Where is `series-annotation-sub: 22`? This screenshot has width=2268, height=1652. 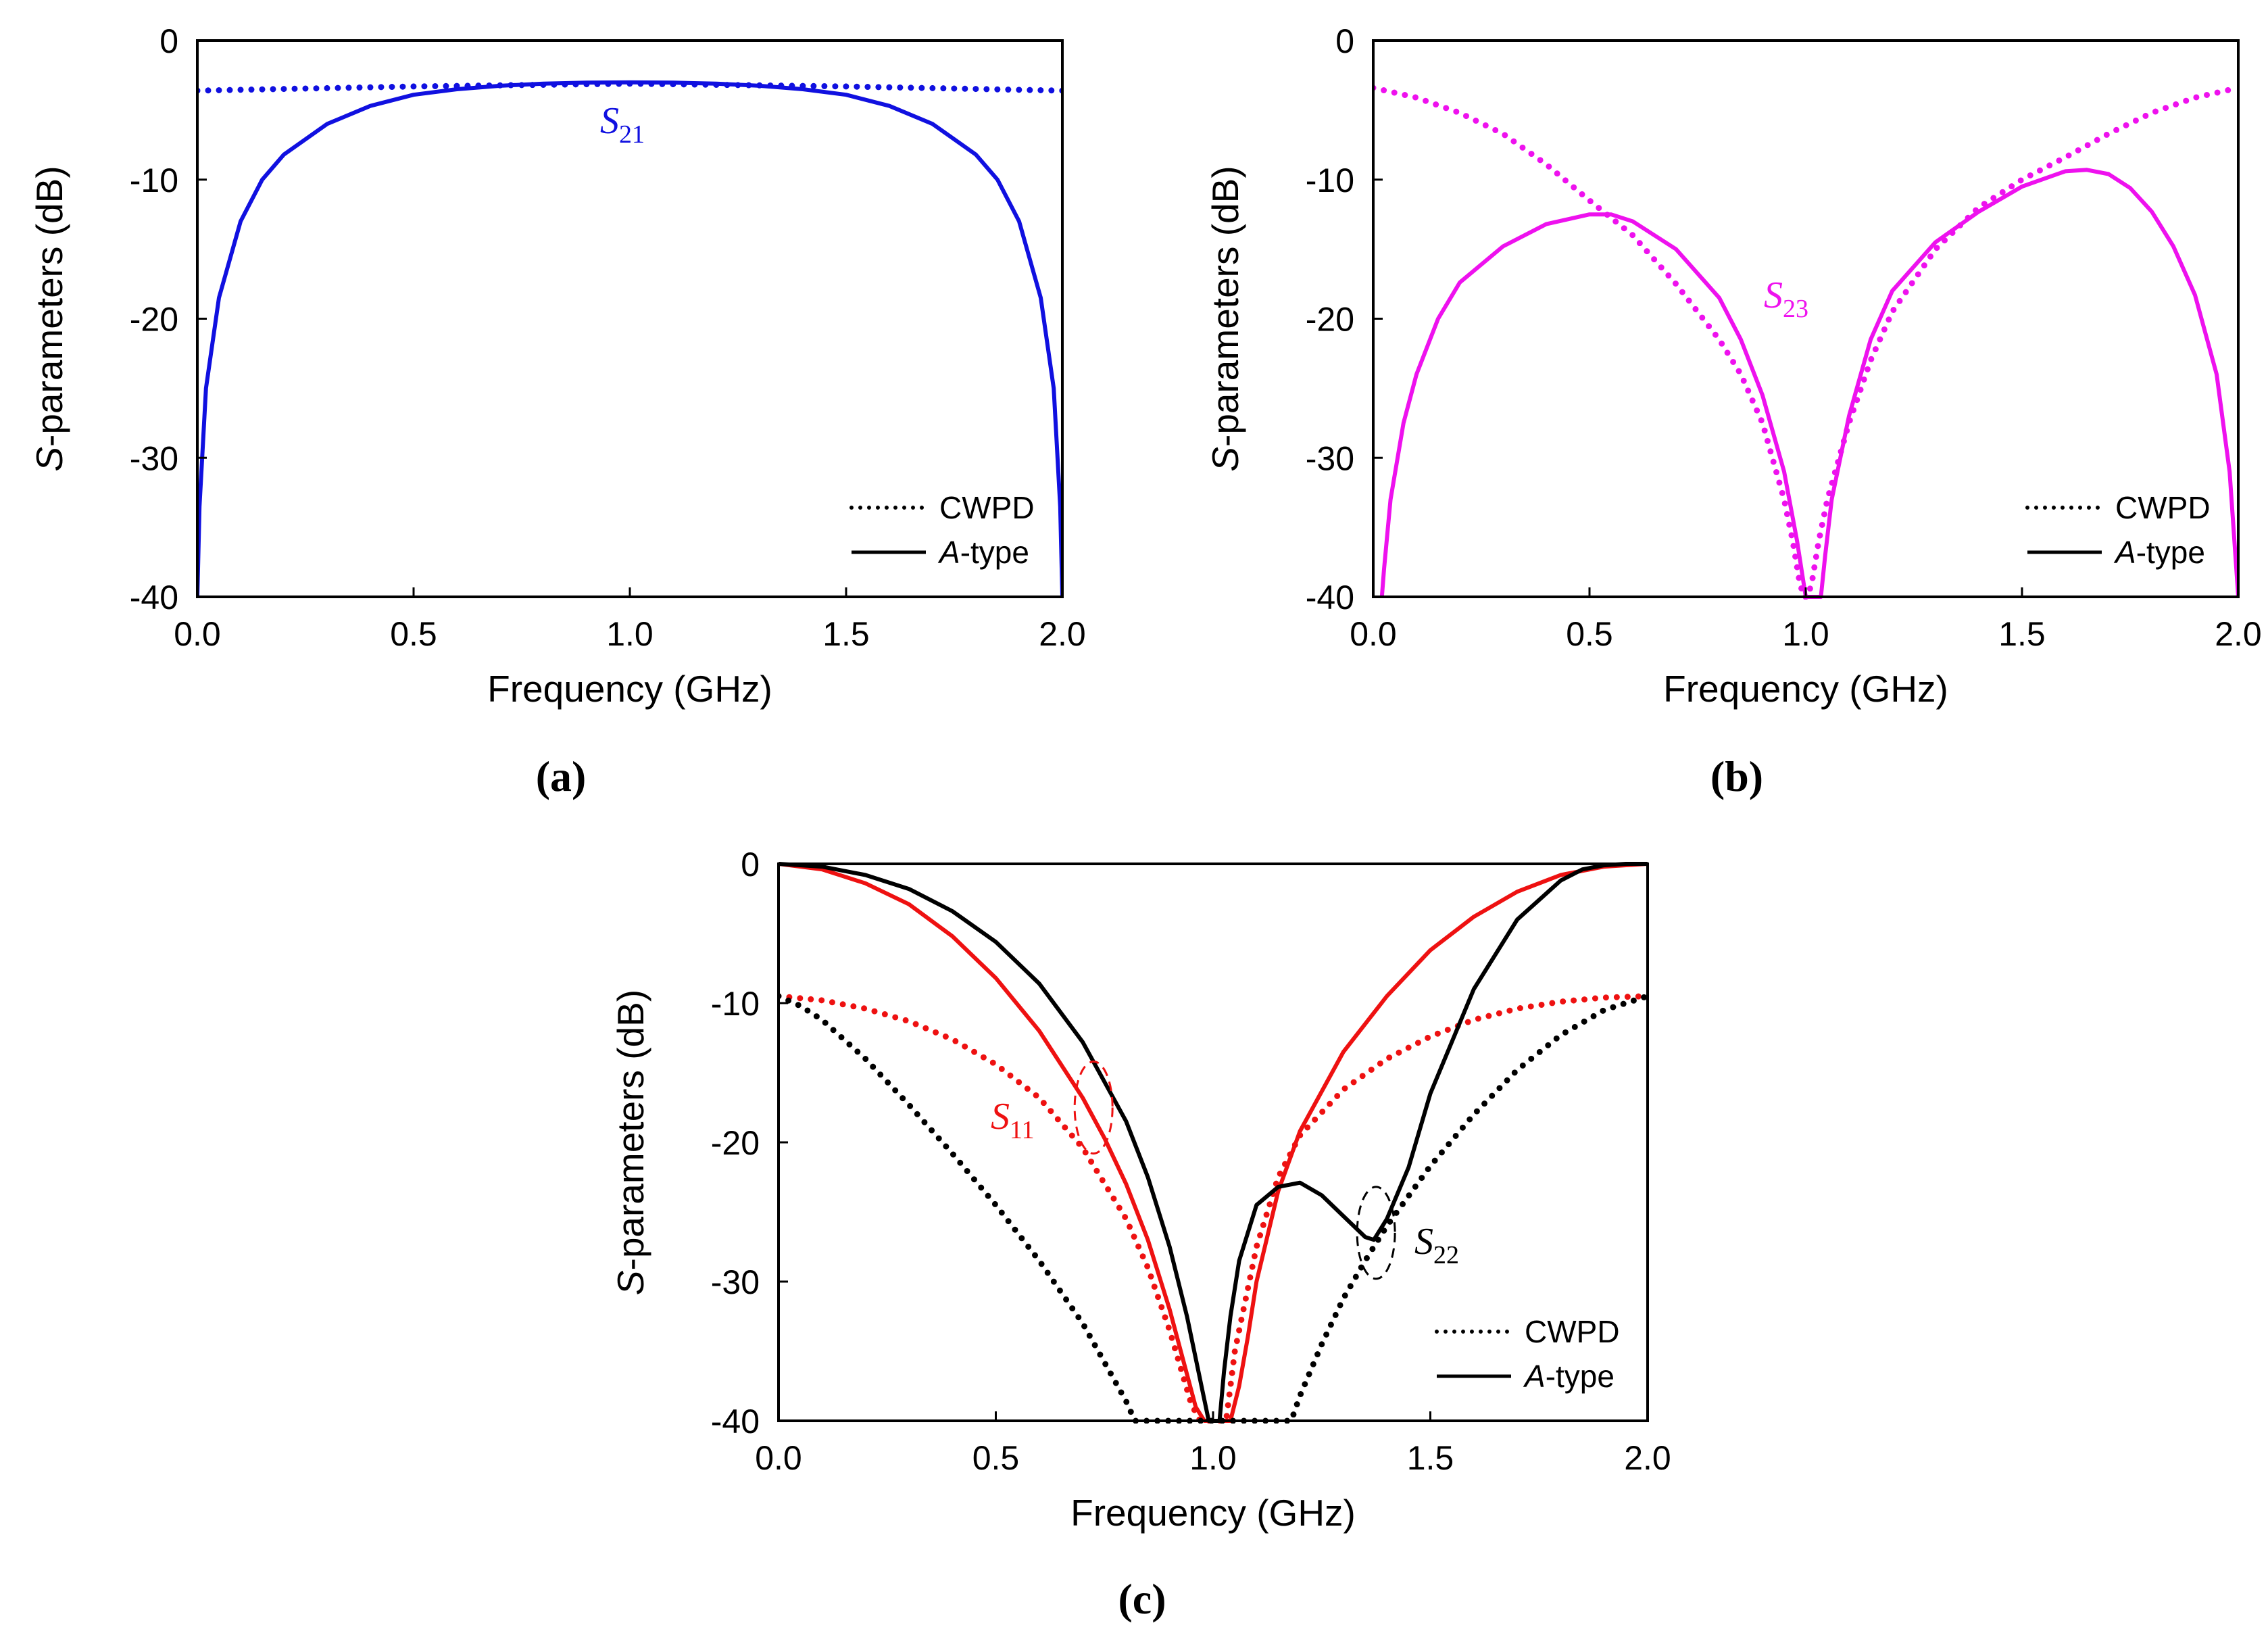 series-annotation-sub: 22 is located at coordinates (1446, 1255).